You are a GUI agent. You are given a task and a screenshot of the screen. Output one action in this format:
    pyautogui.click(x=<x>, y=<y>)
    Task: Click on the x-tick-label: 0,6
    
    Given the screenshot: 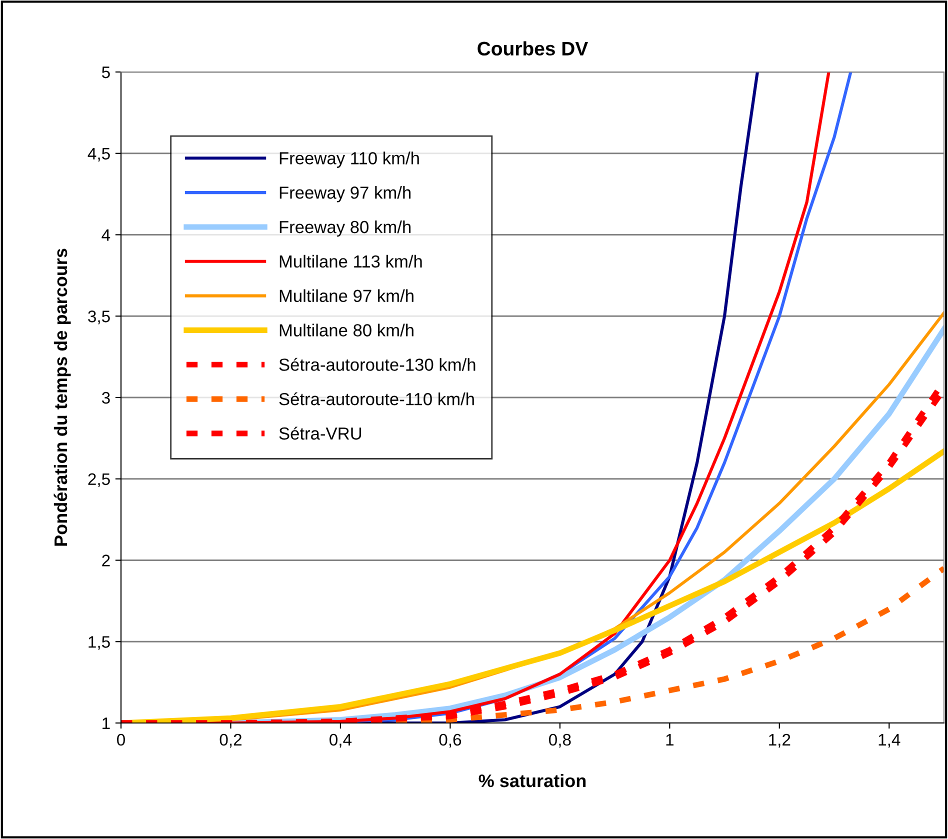 What is the action you would take?
    pyautogui.click(x=450, y=741)
    